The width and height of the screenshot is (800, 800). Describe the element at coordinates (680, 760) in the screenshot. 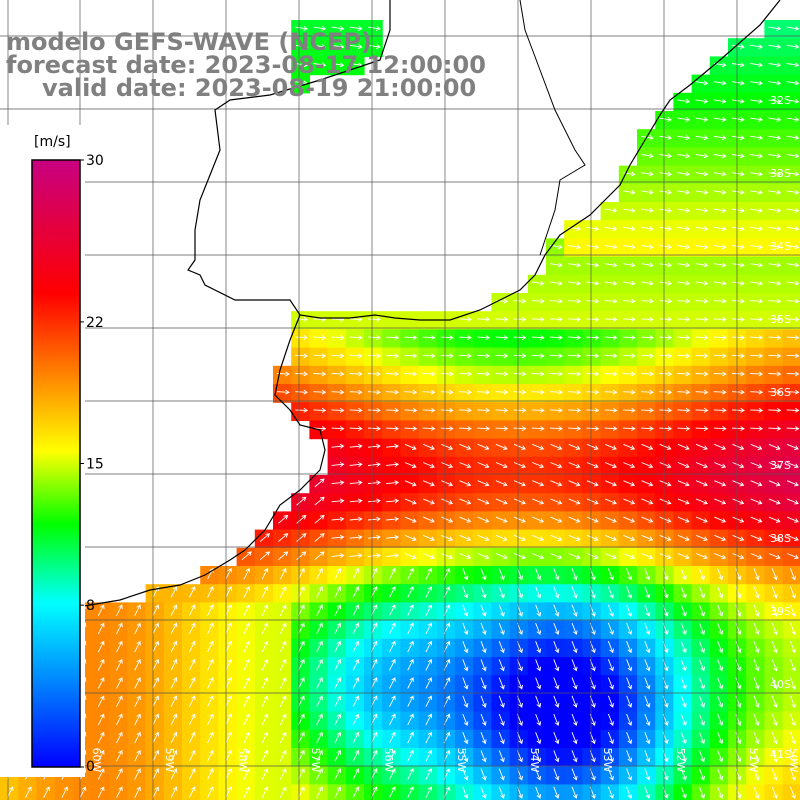

I see `longitude-label: 52W` at that location.